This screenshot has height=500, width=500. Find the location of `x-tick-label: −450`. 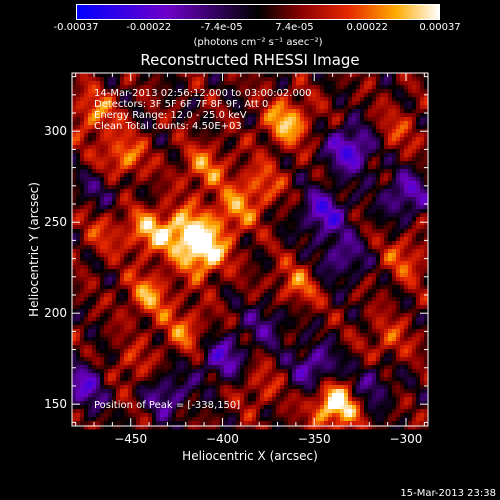

x-tick-label: −450 is located at coordinates (130, 439).